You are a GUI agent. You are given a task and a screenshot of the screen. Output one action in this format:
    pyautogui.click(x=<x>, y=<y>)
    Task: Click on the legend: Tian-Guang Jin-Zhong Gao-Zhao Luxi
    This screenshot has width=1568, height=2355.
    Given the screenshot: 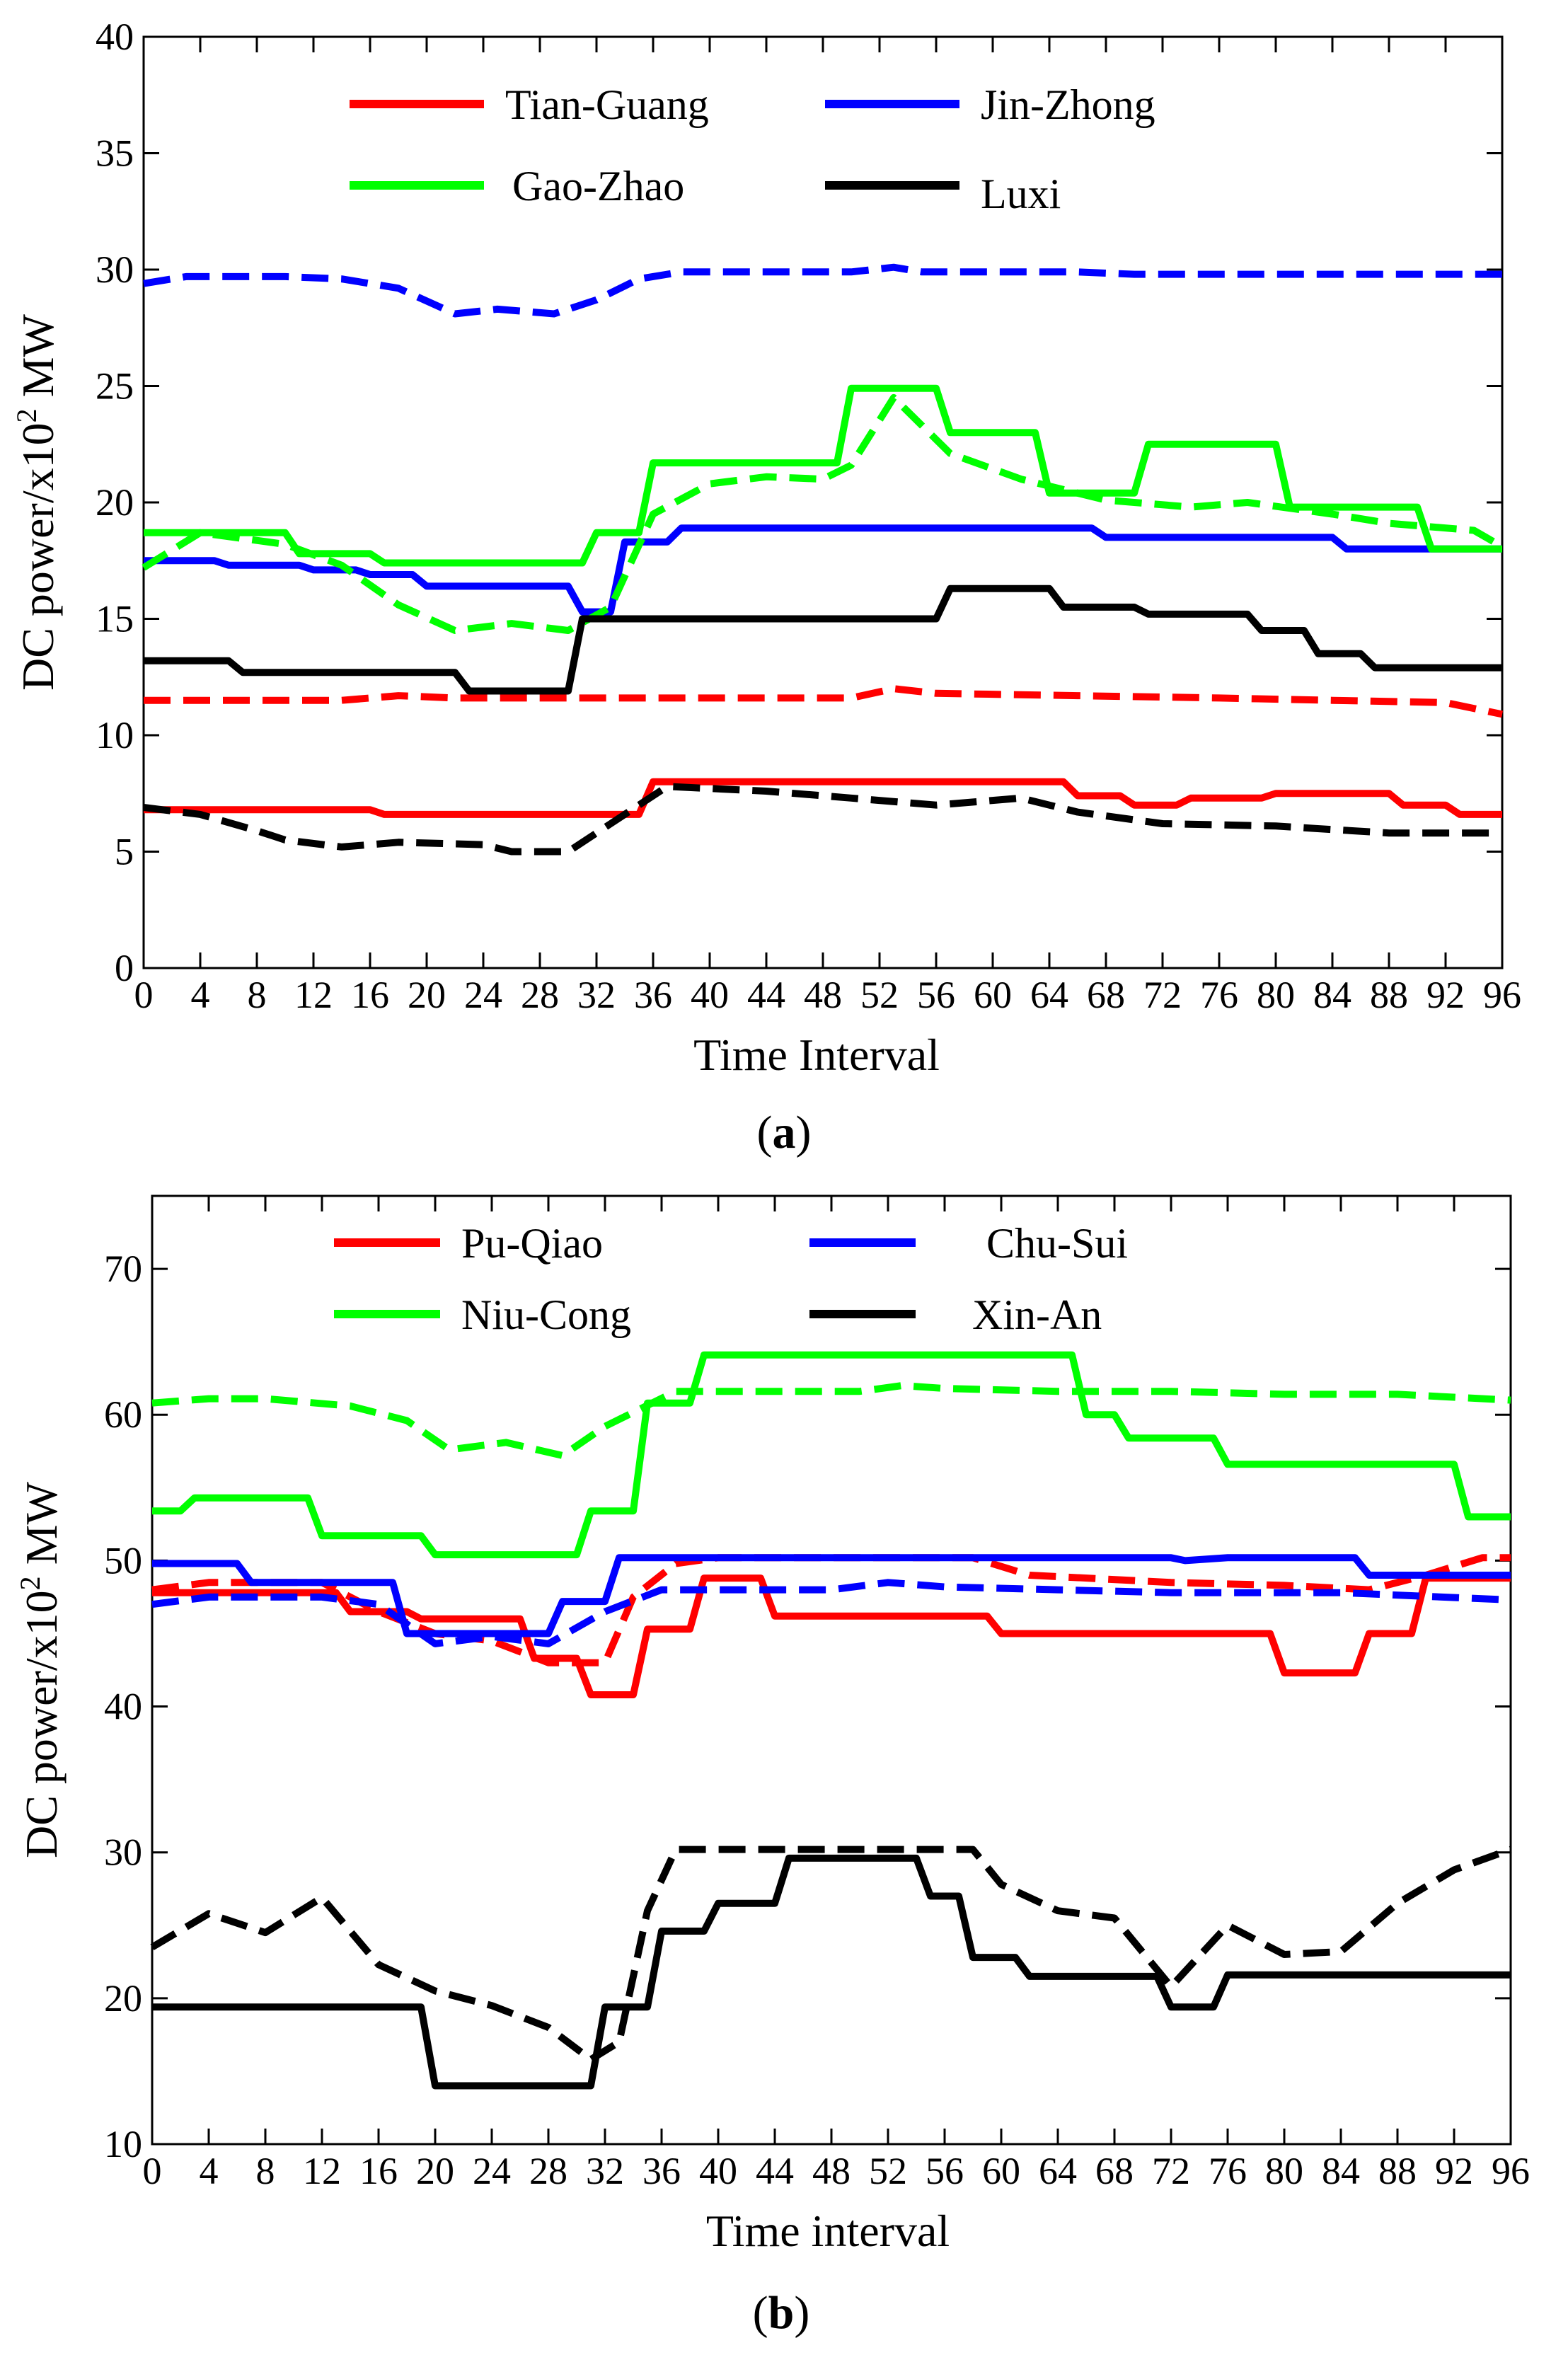 What is the action you would take?
    pyautogui.click(x=752, y=149)
    